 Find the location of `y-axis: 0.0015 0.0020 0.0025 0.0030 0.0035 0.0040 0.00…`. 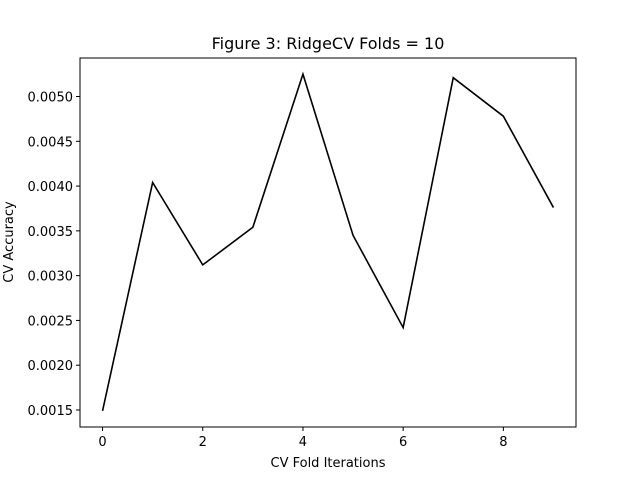

y-axis: 0.0015 0.0020 0.0025 0.0030 0.0035 0.0040 0.00… is located at coordinates (54, 255).